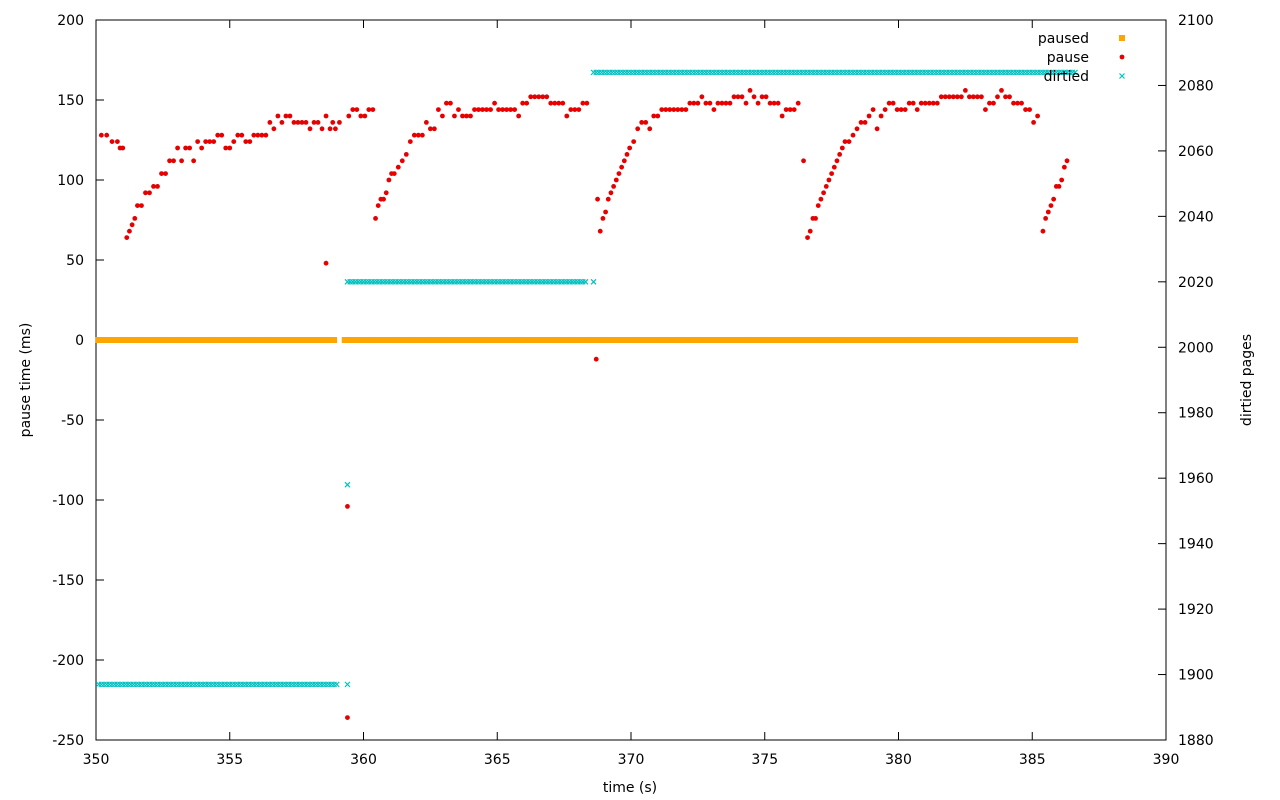 This screenshot has height=800, width=1280. What do you see at coordinates (1032, 760) in the screenshot?
I see `x-tick-label: 385` at bounding box center [1032, 760].